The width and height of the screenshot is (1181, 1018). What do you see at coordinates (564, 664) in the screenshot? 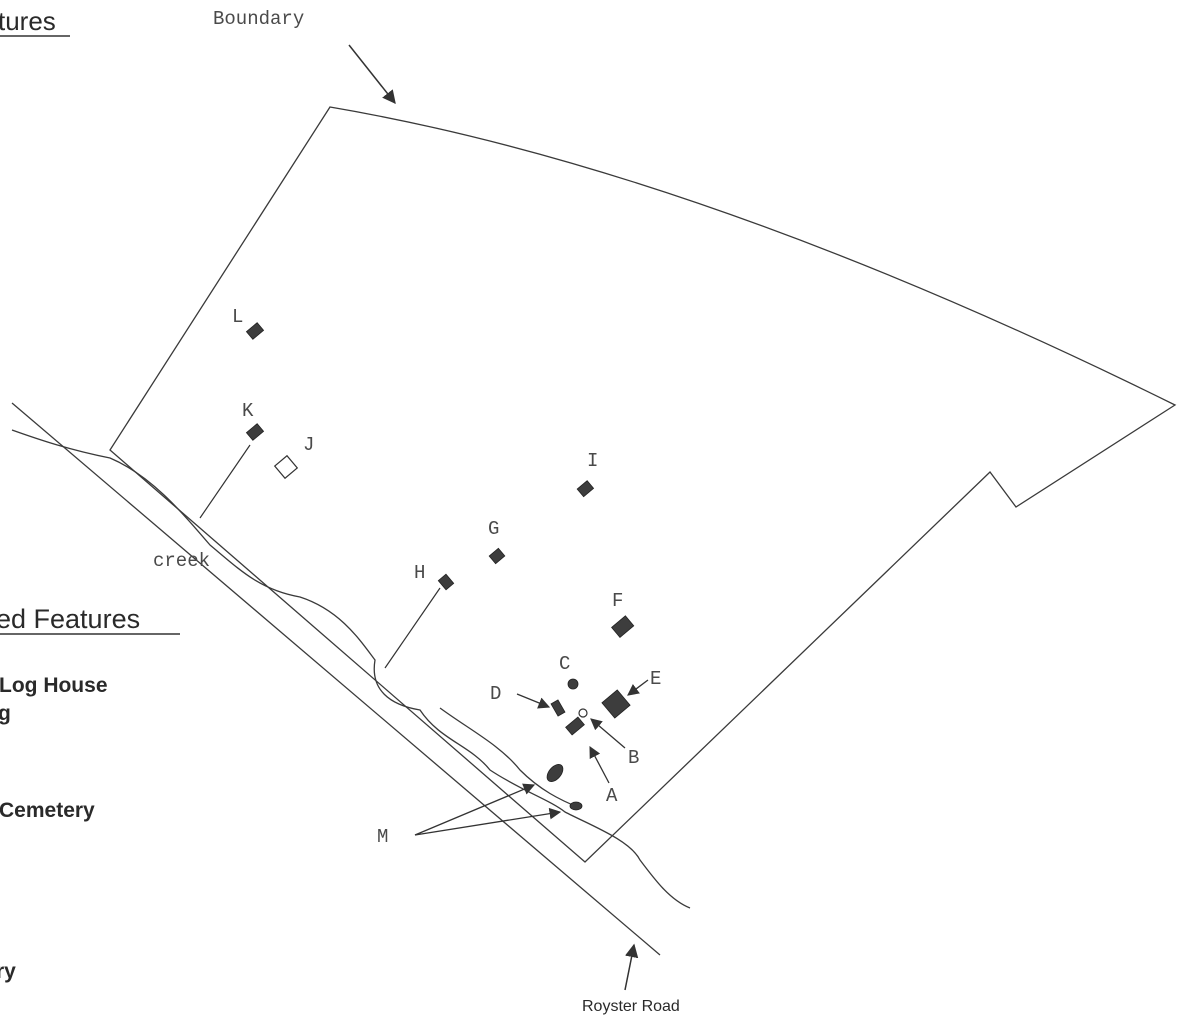
I see `feature-label-c: C` at bounding box center [564, 664].